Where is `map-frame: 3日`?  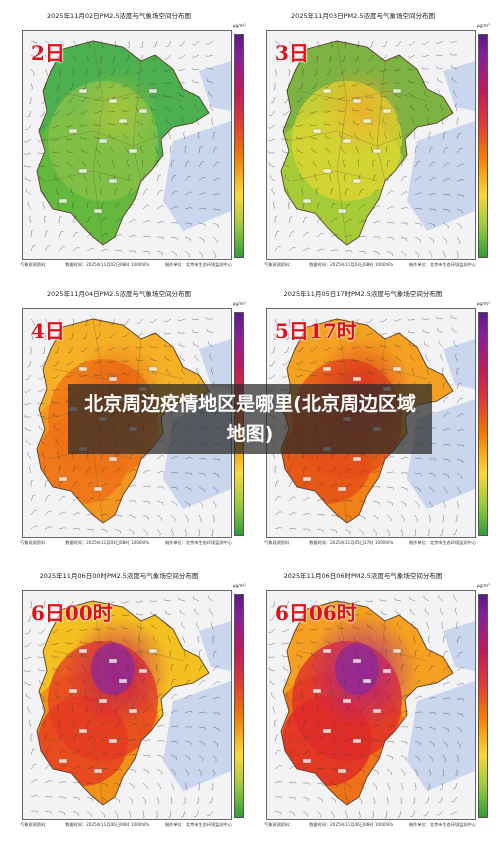 map-frame: 3日 is located at coordinates (371, 145).